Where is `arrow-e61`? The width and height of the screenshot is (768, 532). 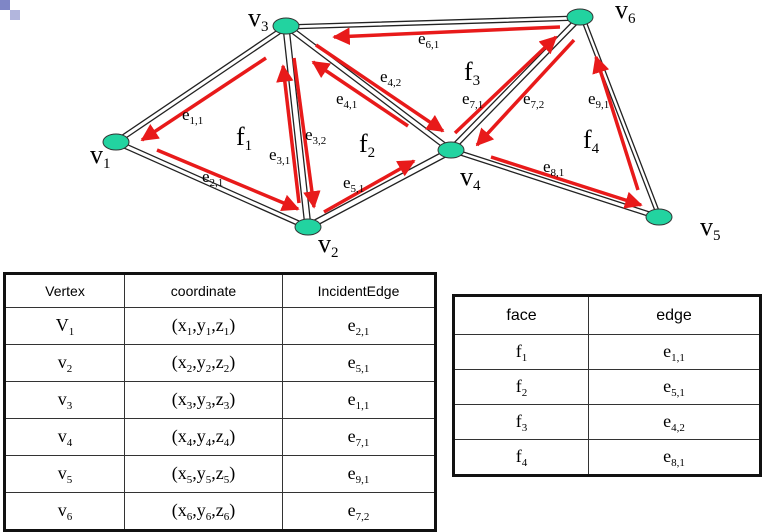 arrow-e61 is located at coordinates (446, 35).